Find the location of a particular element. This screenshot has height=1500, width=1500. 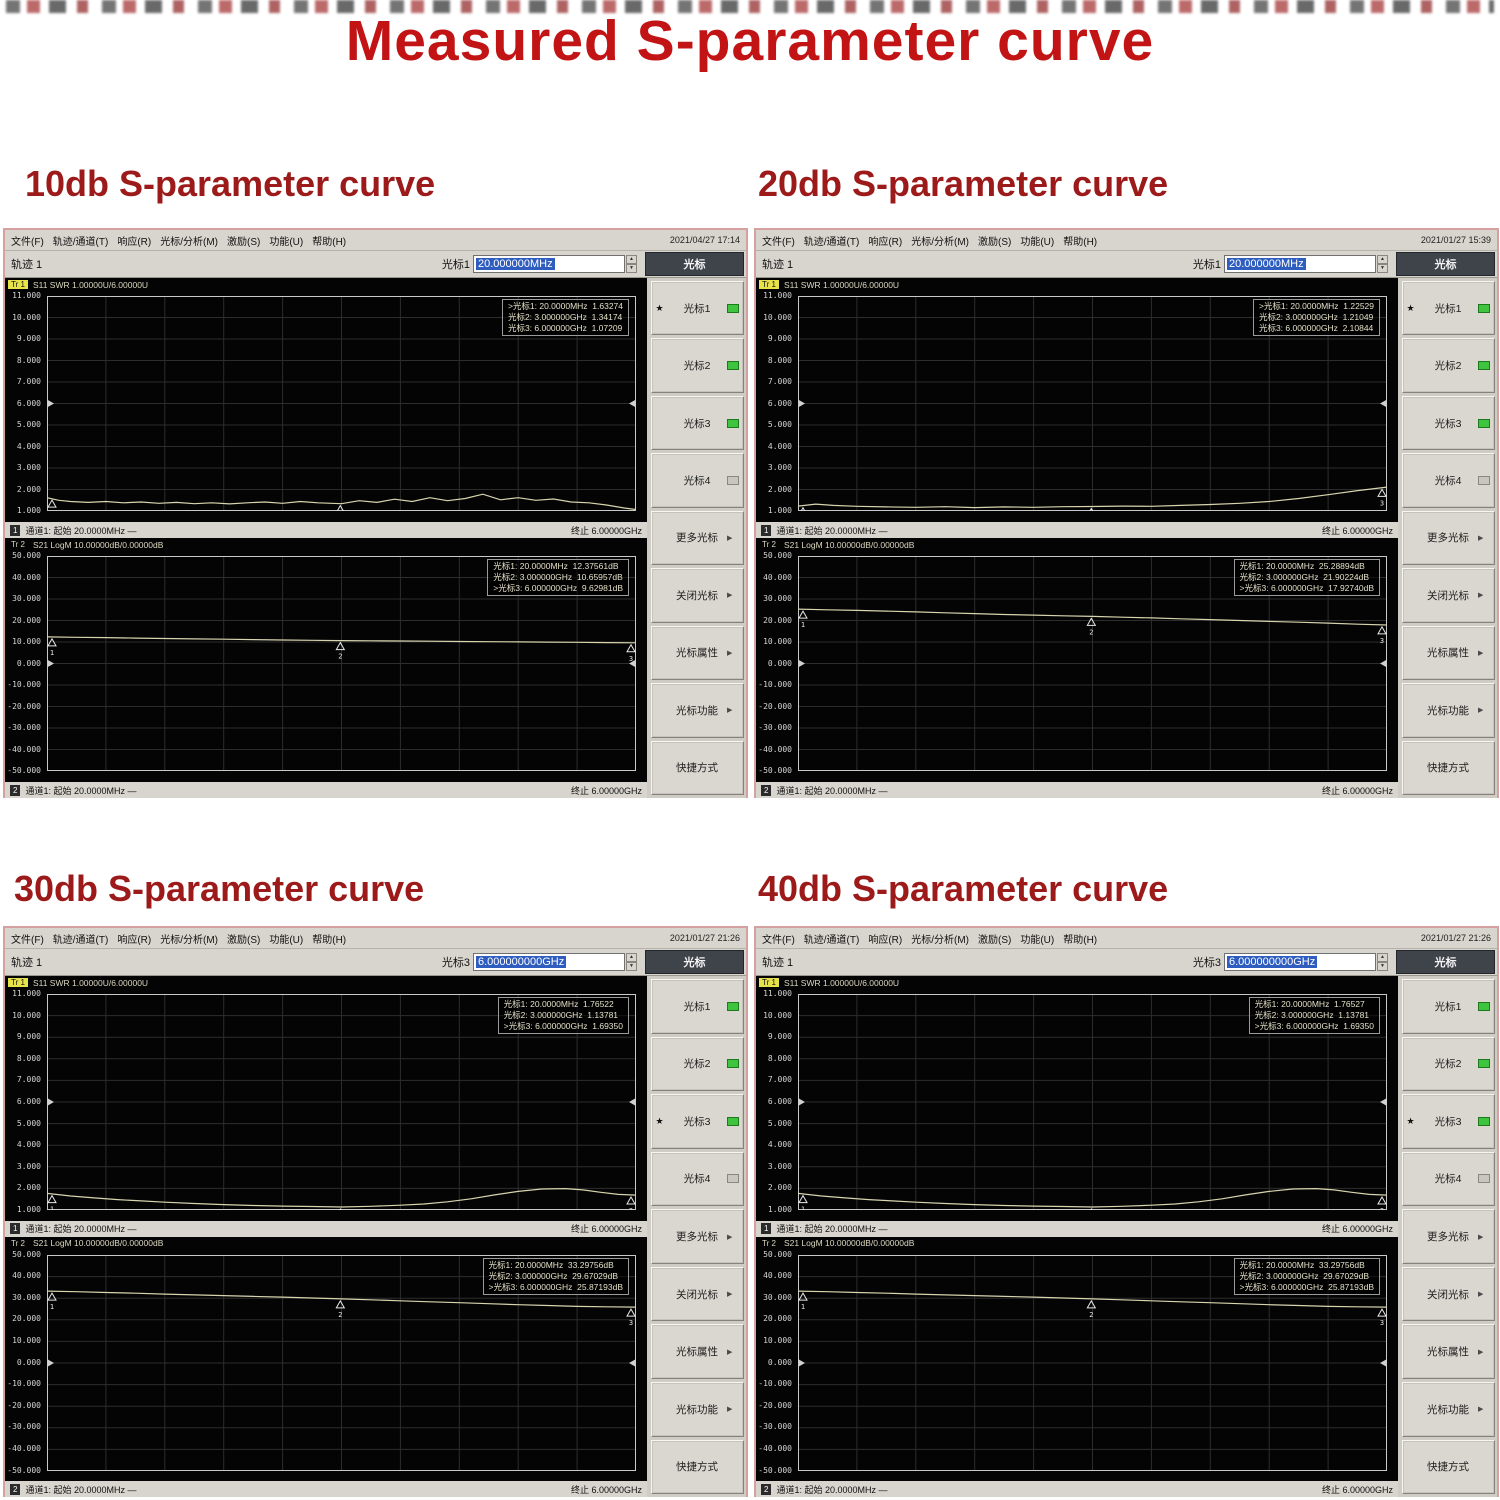

sidebar-button-label: 光标功能 is located at coordinates (1448, 1409).